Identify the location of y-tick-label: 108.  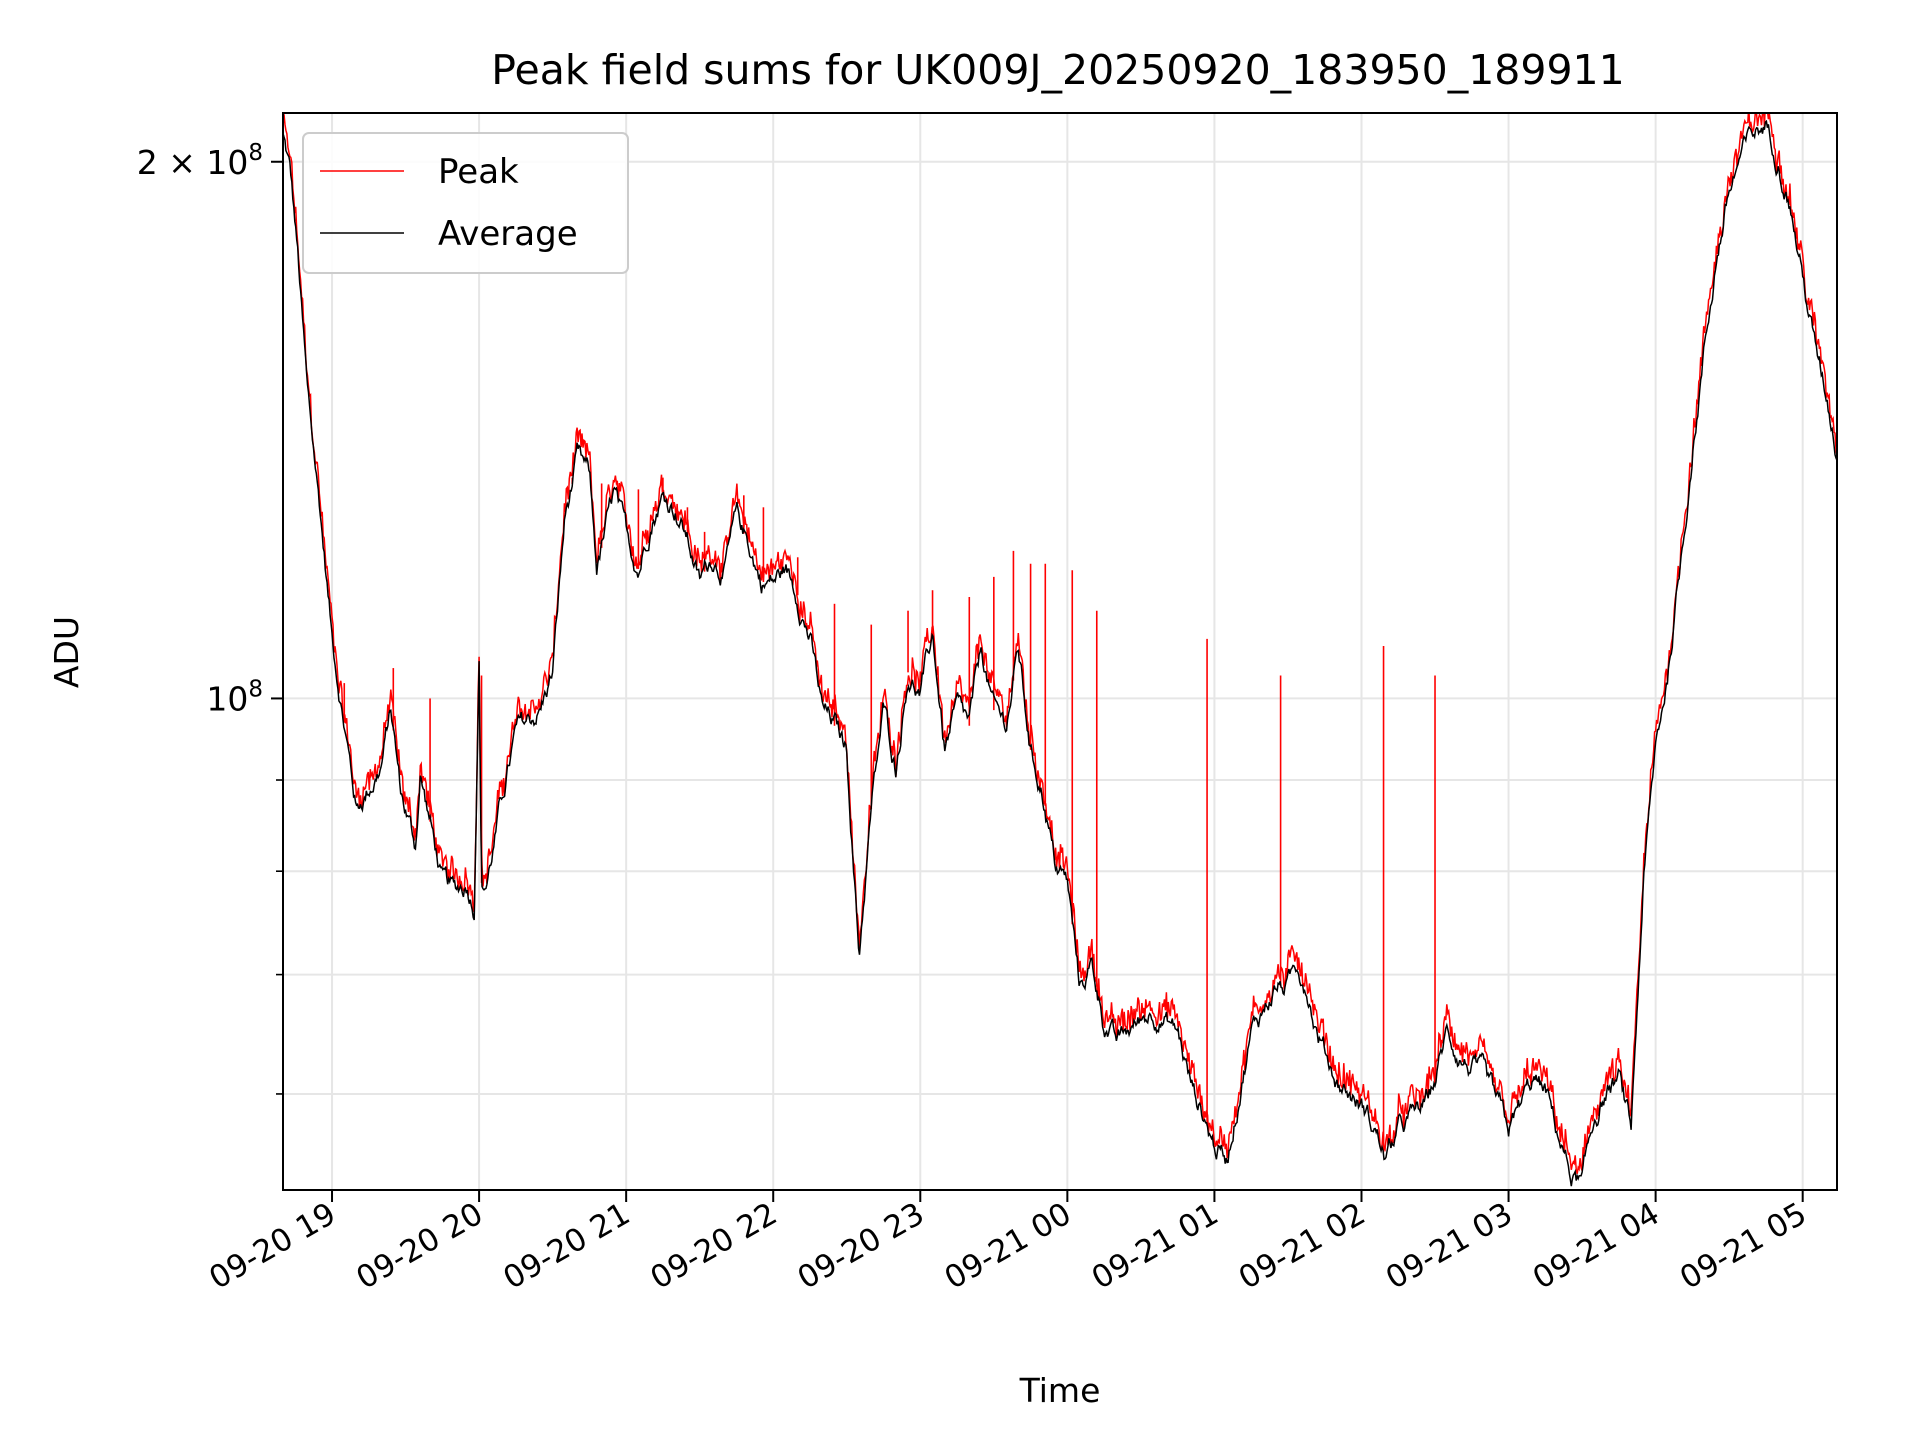
(234, 697).